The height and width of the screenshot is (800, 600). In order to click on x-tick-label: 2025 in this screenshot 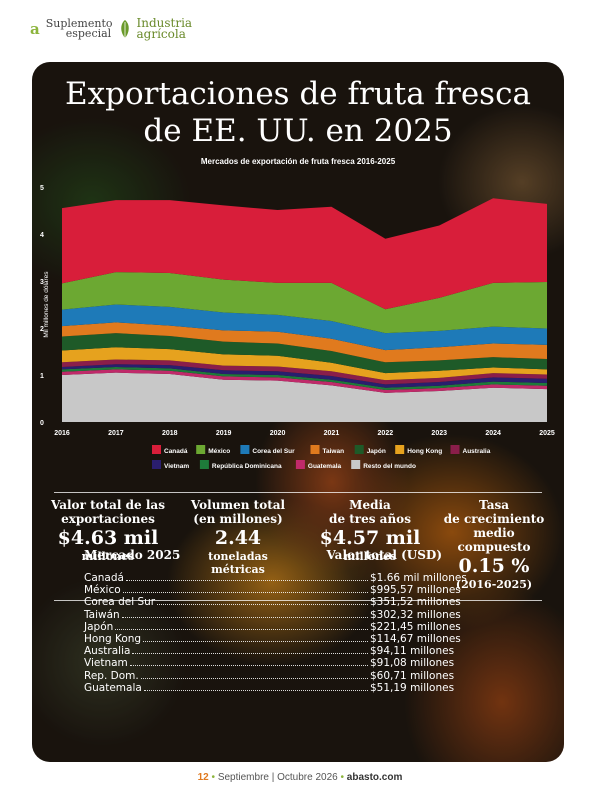, I will do `click(547, 433)`.